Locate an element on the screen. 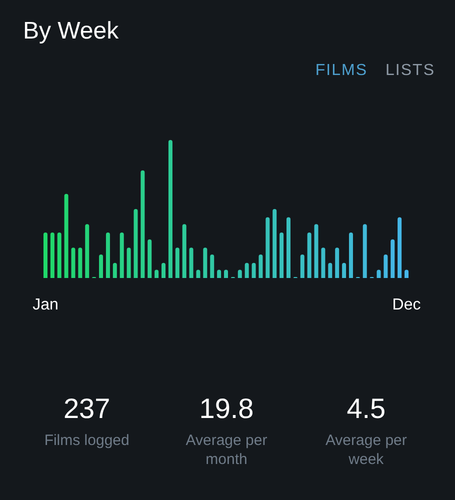 The image size is (455, 500). text: 19.8 is located at coordinates (226, 409).